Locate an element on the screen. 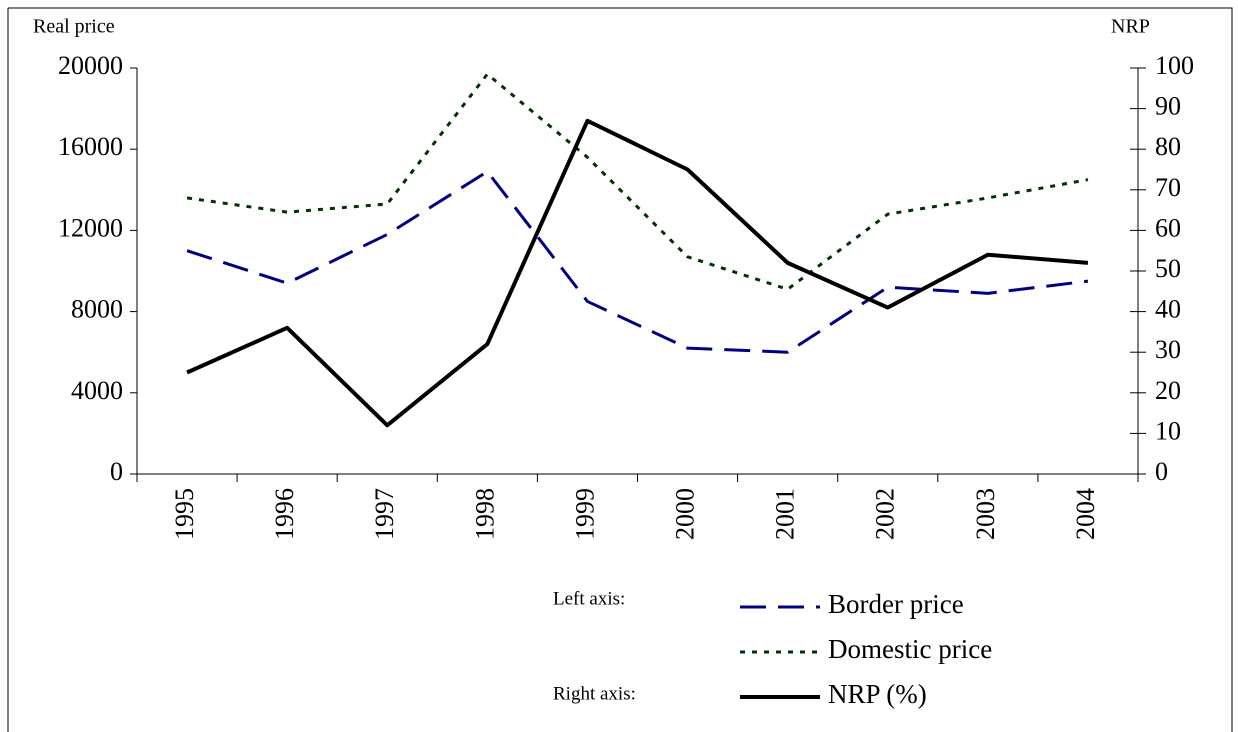  y2-tick-label: 100 is located at coordinates (1174, 65).